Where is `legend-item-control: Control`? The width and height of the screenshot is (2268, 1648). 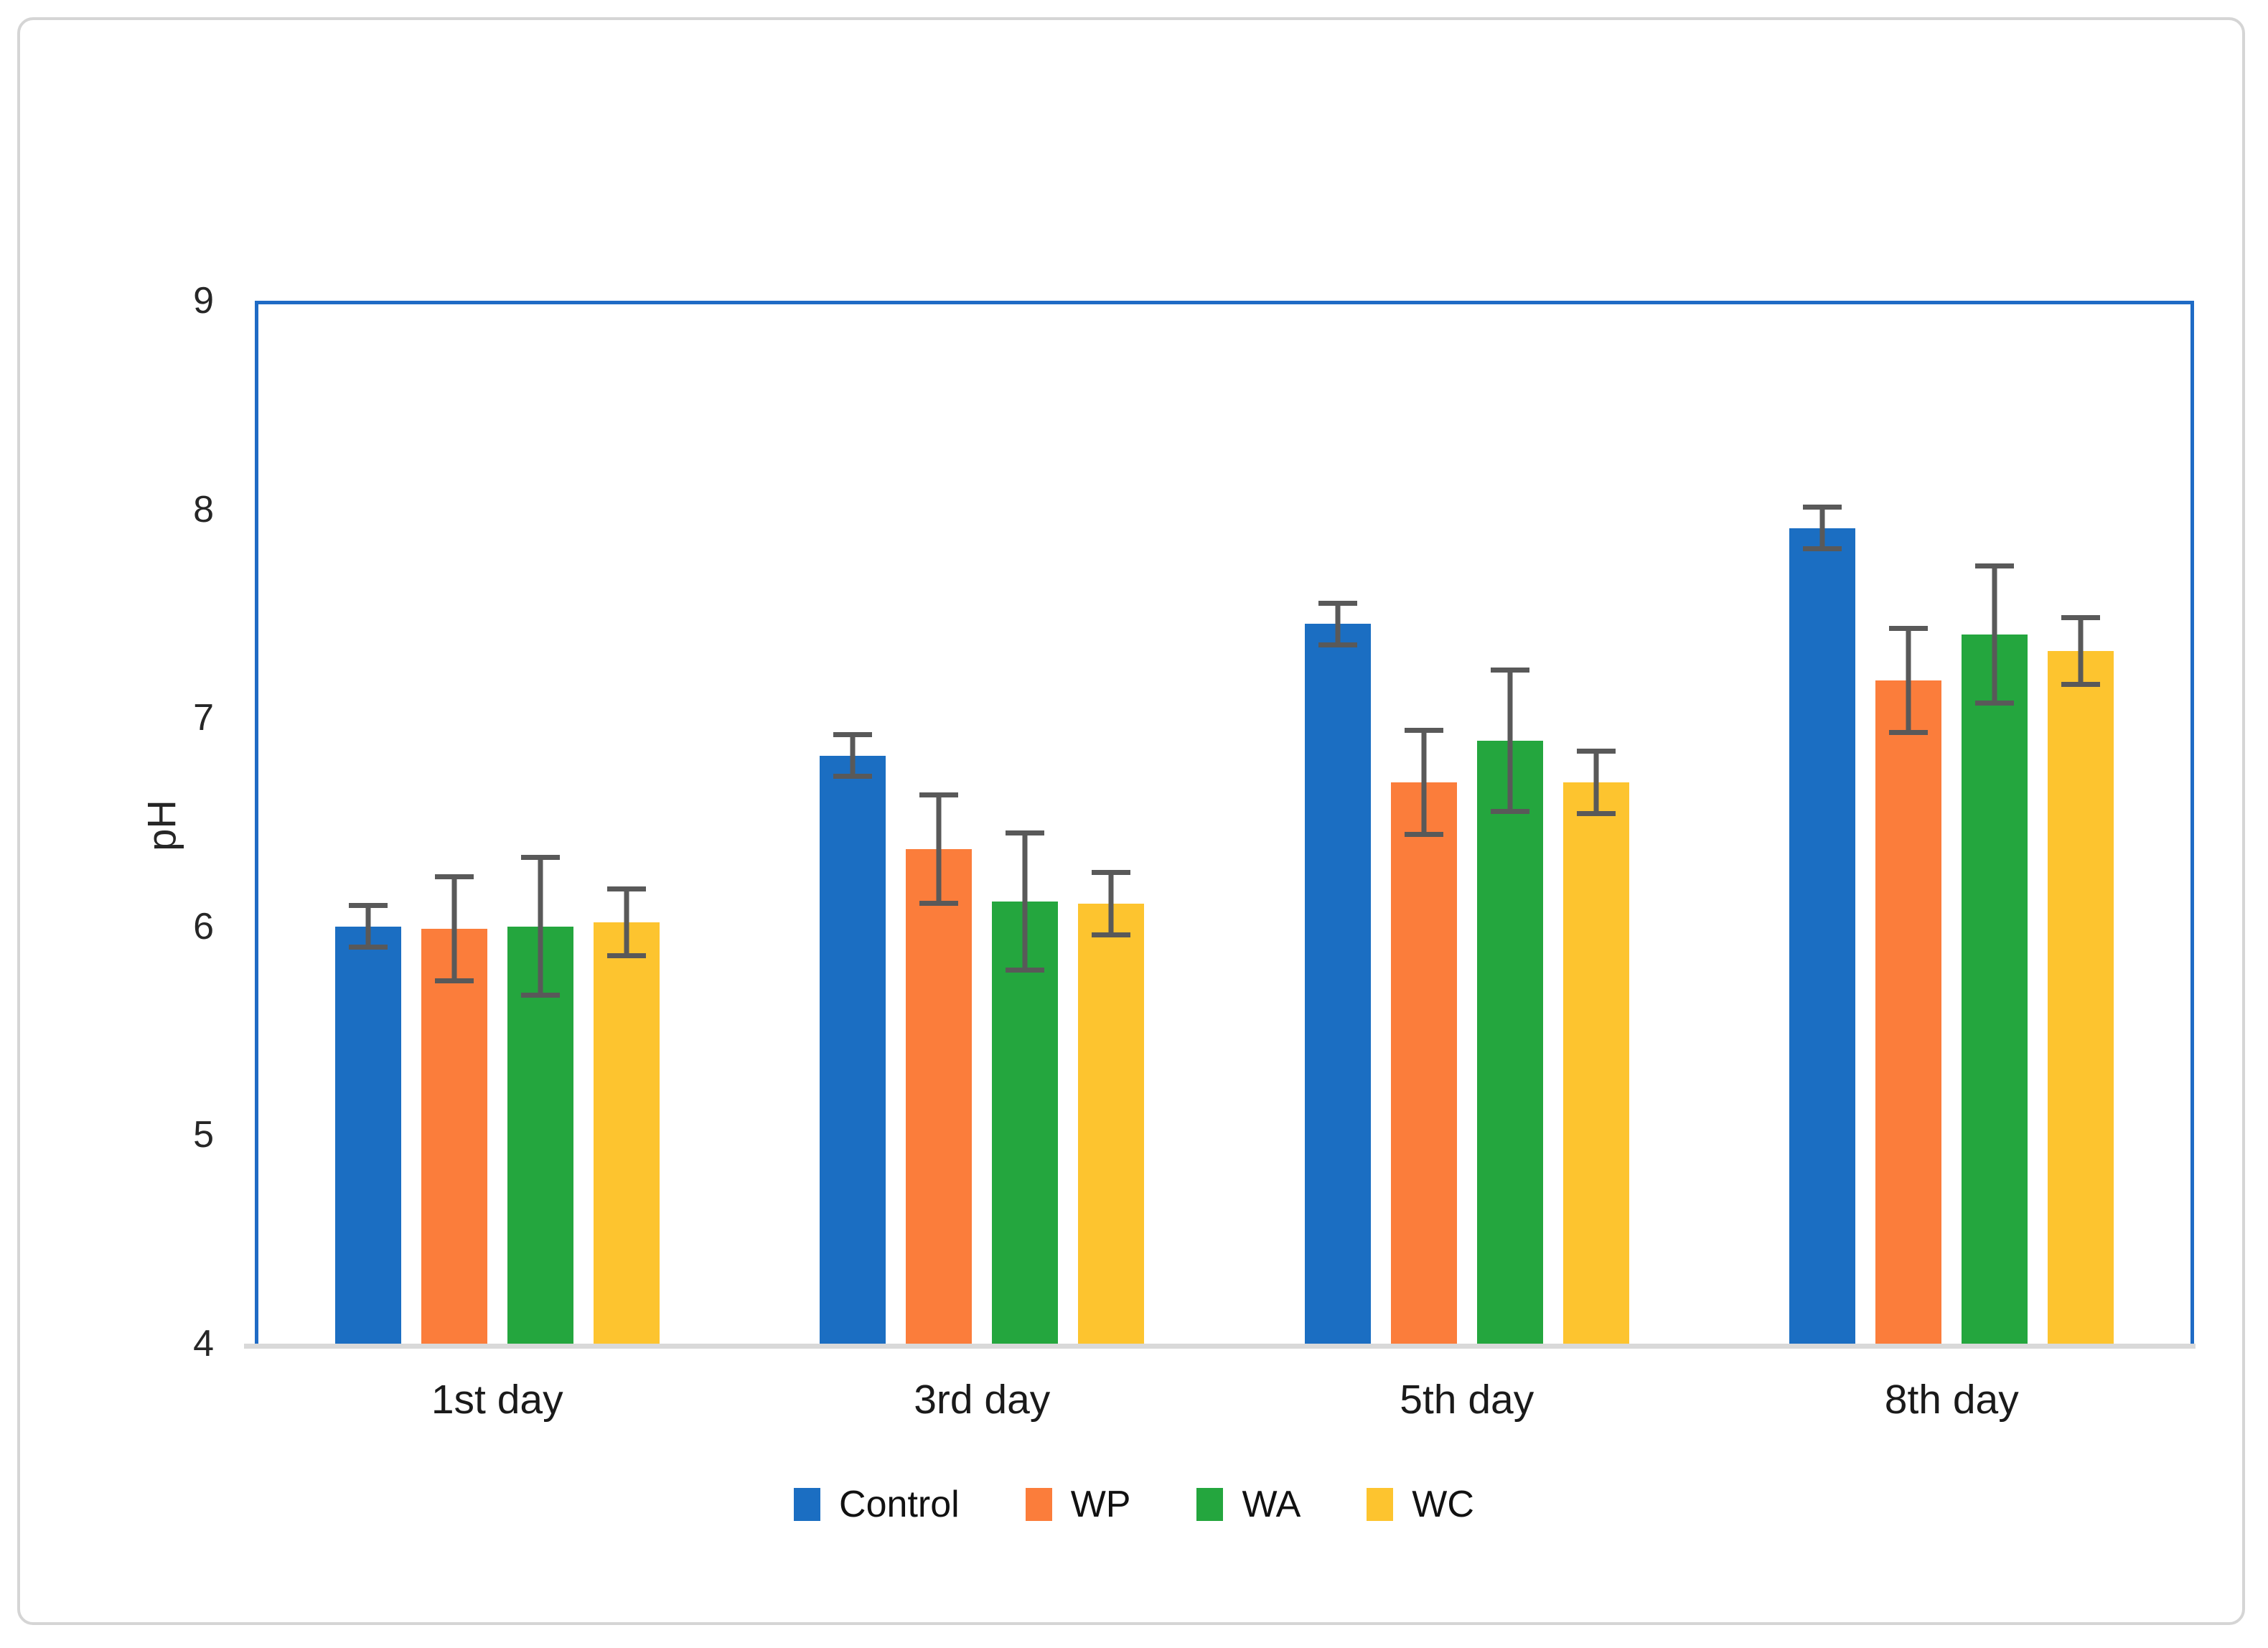 legend-item-control: Control is located at coordinates (877, 1504).